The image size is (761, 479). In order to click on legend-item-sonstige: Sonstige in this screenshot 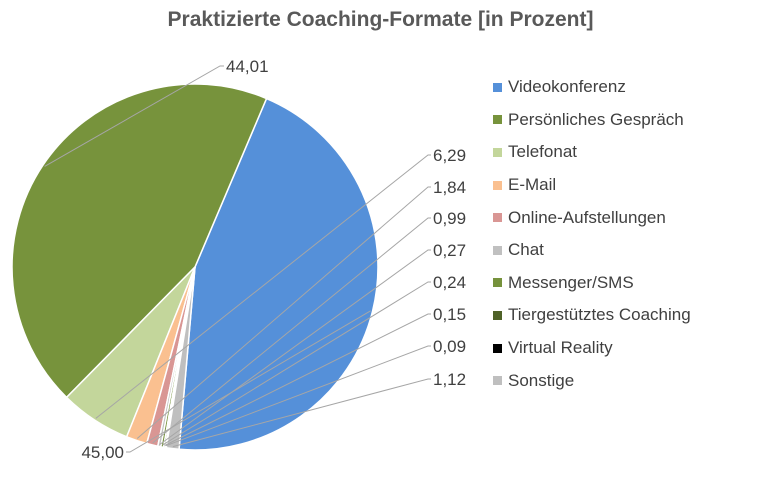, I will do `click(592, 380)`.